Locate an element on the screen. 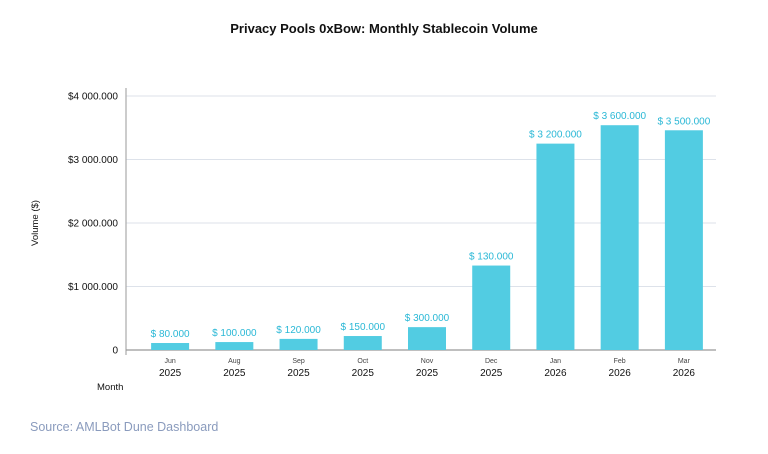 This screenshot has width=768, height=454. data-label: $ 100.000 is located at coordinates (234, 333).